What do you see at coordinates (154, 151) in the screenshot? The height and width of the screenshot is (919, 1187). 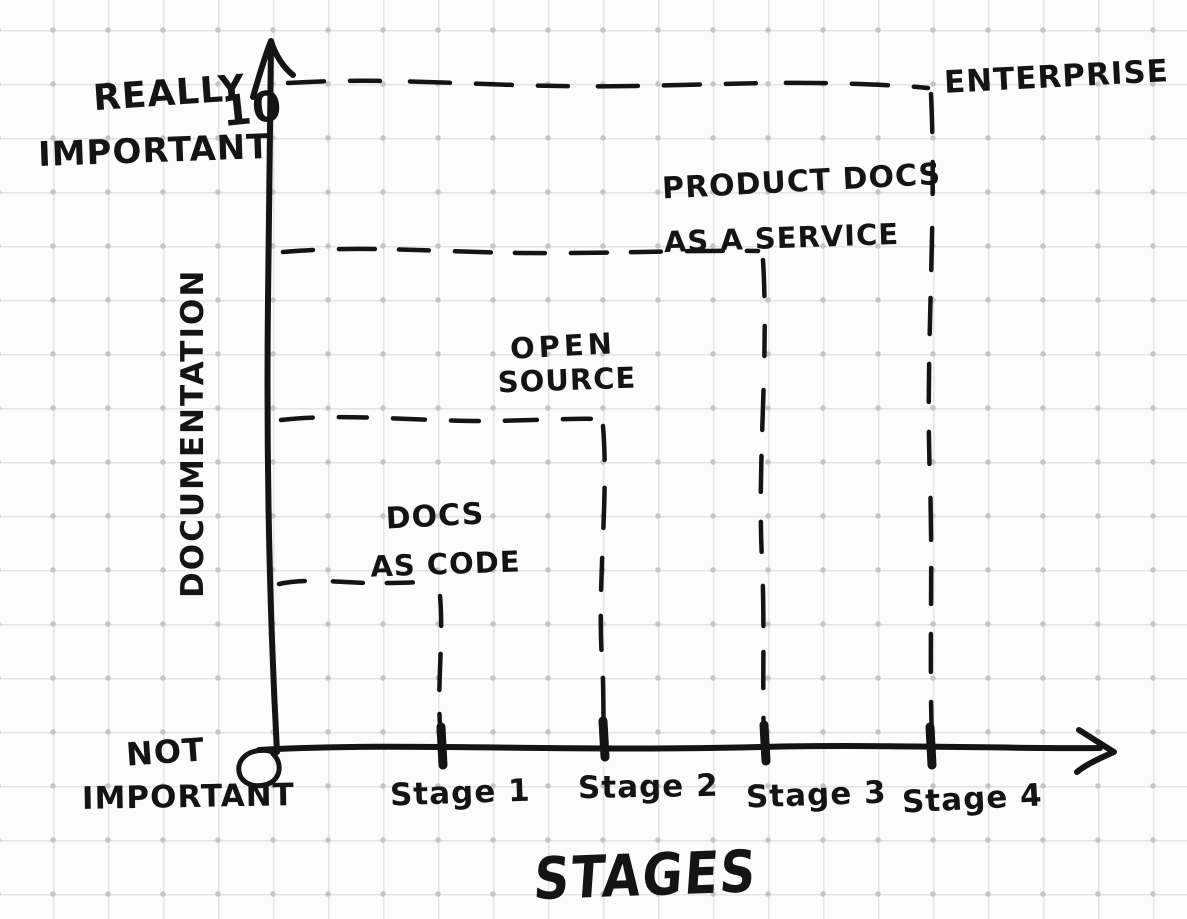 I see `y-max-label-line2: IMPORTANT` at bounding box center [154, 151].